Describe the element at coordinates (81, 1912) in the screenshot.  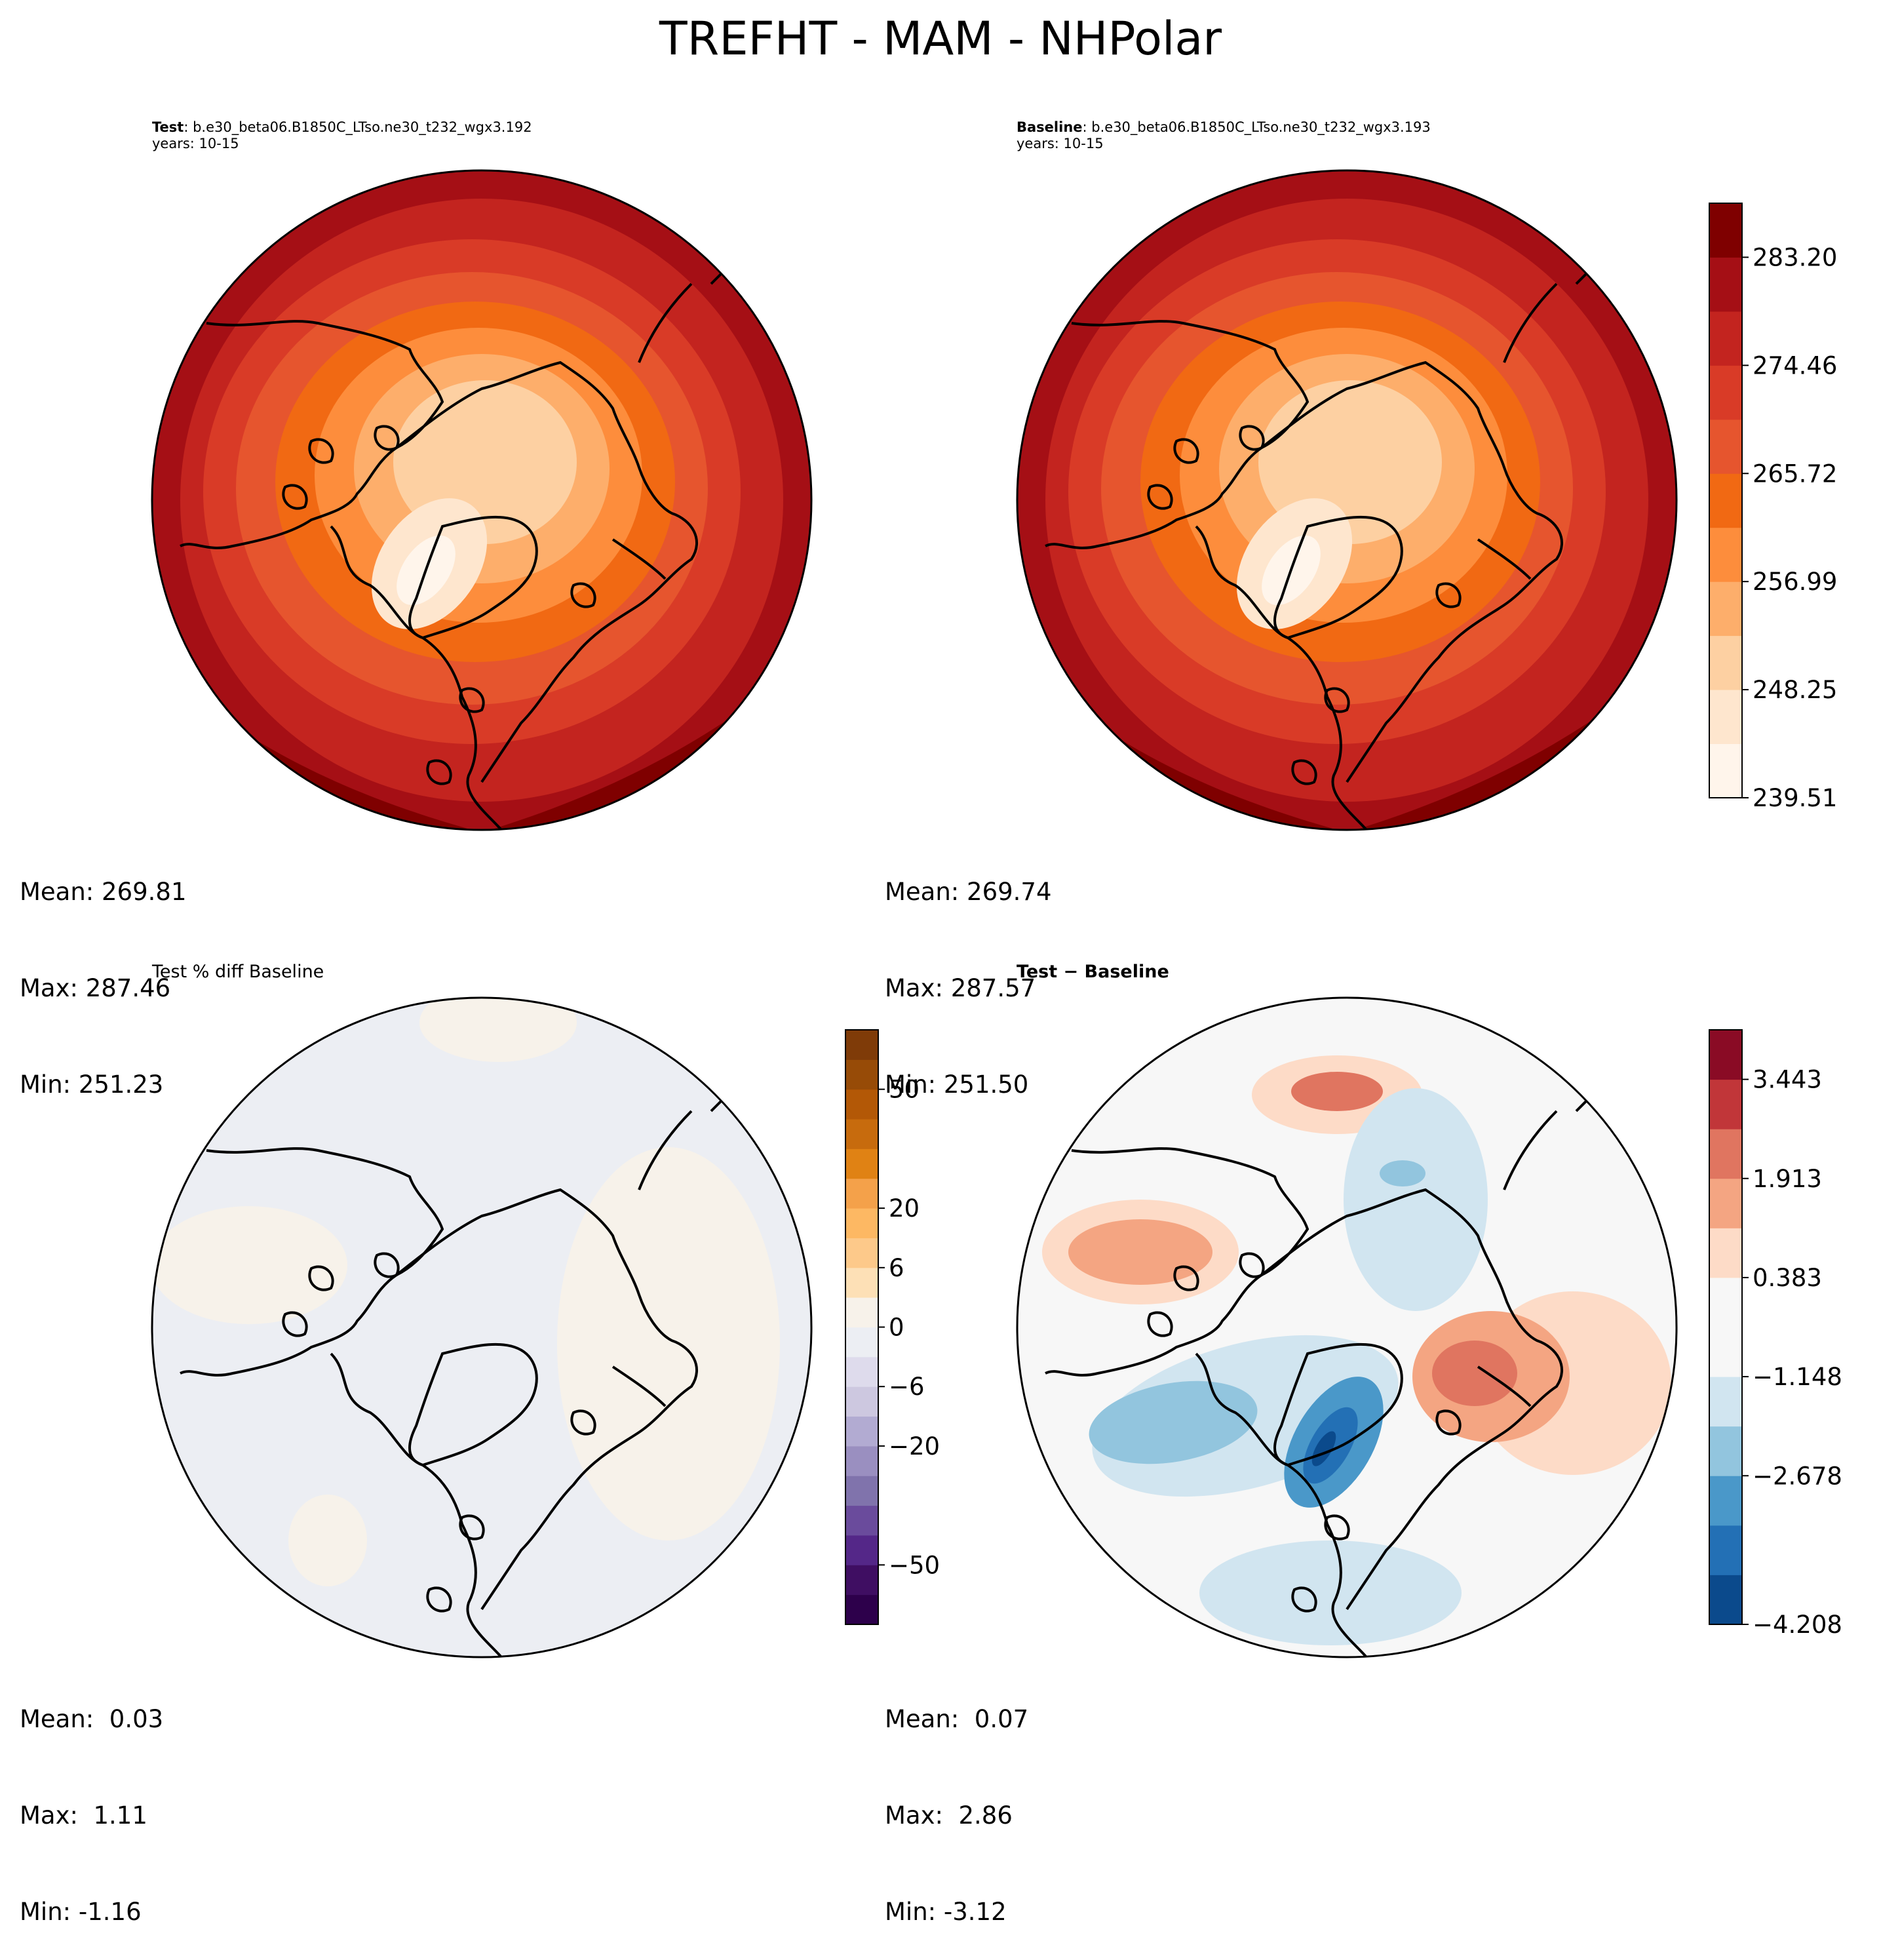
I see `pctdiff-min: Min: -1.16` at that location.